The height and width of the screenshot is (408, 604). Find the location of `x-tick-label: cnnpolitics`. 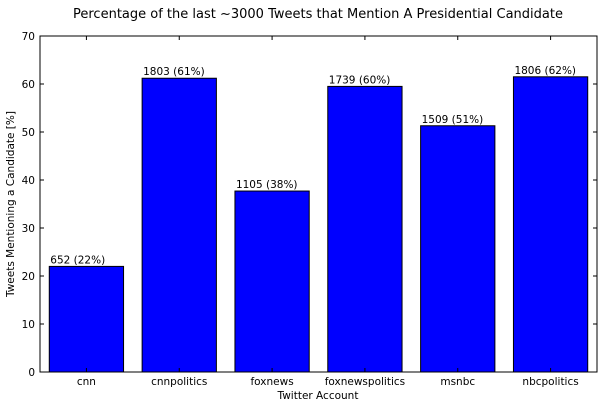

x-tick-label: cnnpolitics is located at coordinates (179, 382).